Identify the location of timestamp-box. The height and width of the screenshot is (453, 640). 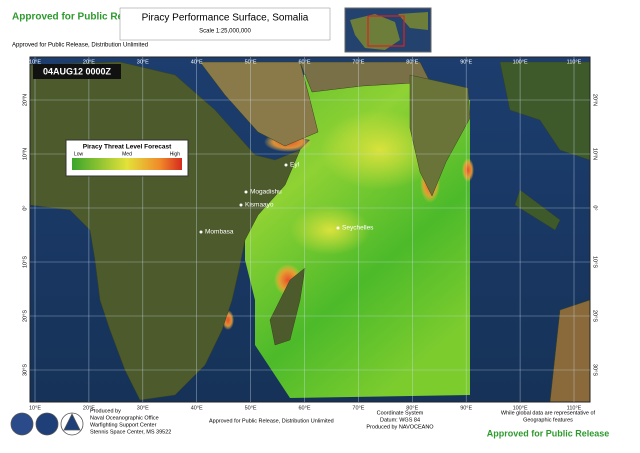
(77, 71).